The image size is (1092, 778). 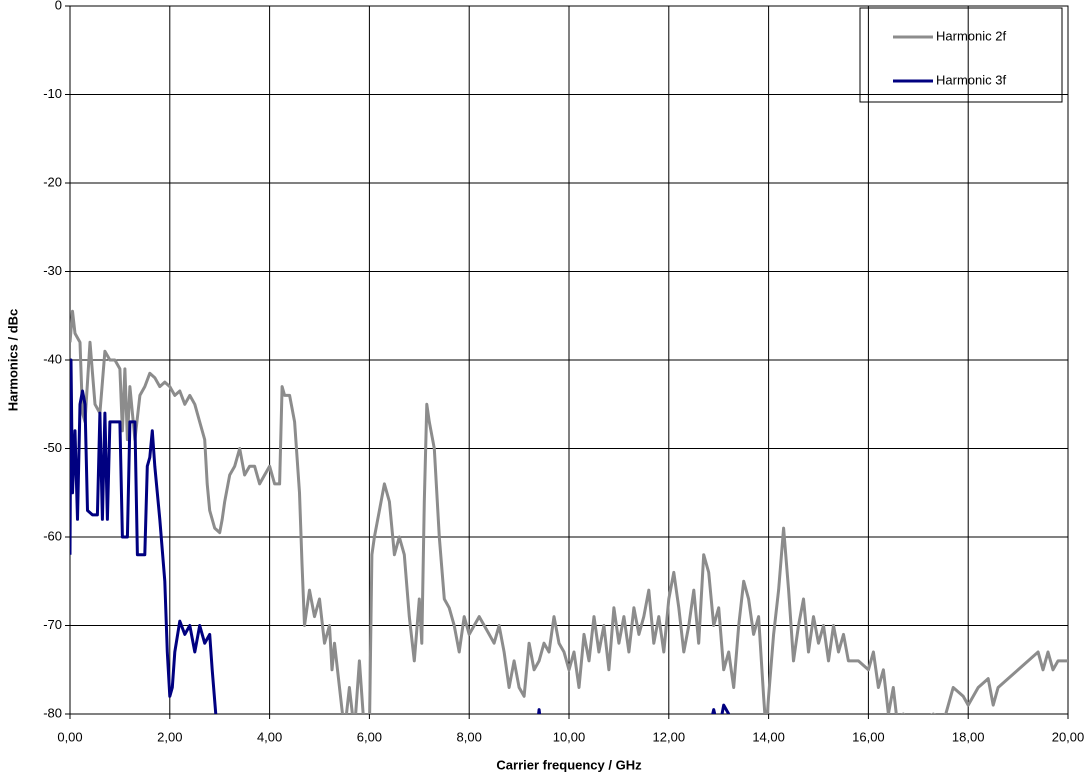 What do you see at coordinates (971, 79) in the screenshot?
I see `legend-label: Harmonic 3f` at bounding box center [971, 79].